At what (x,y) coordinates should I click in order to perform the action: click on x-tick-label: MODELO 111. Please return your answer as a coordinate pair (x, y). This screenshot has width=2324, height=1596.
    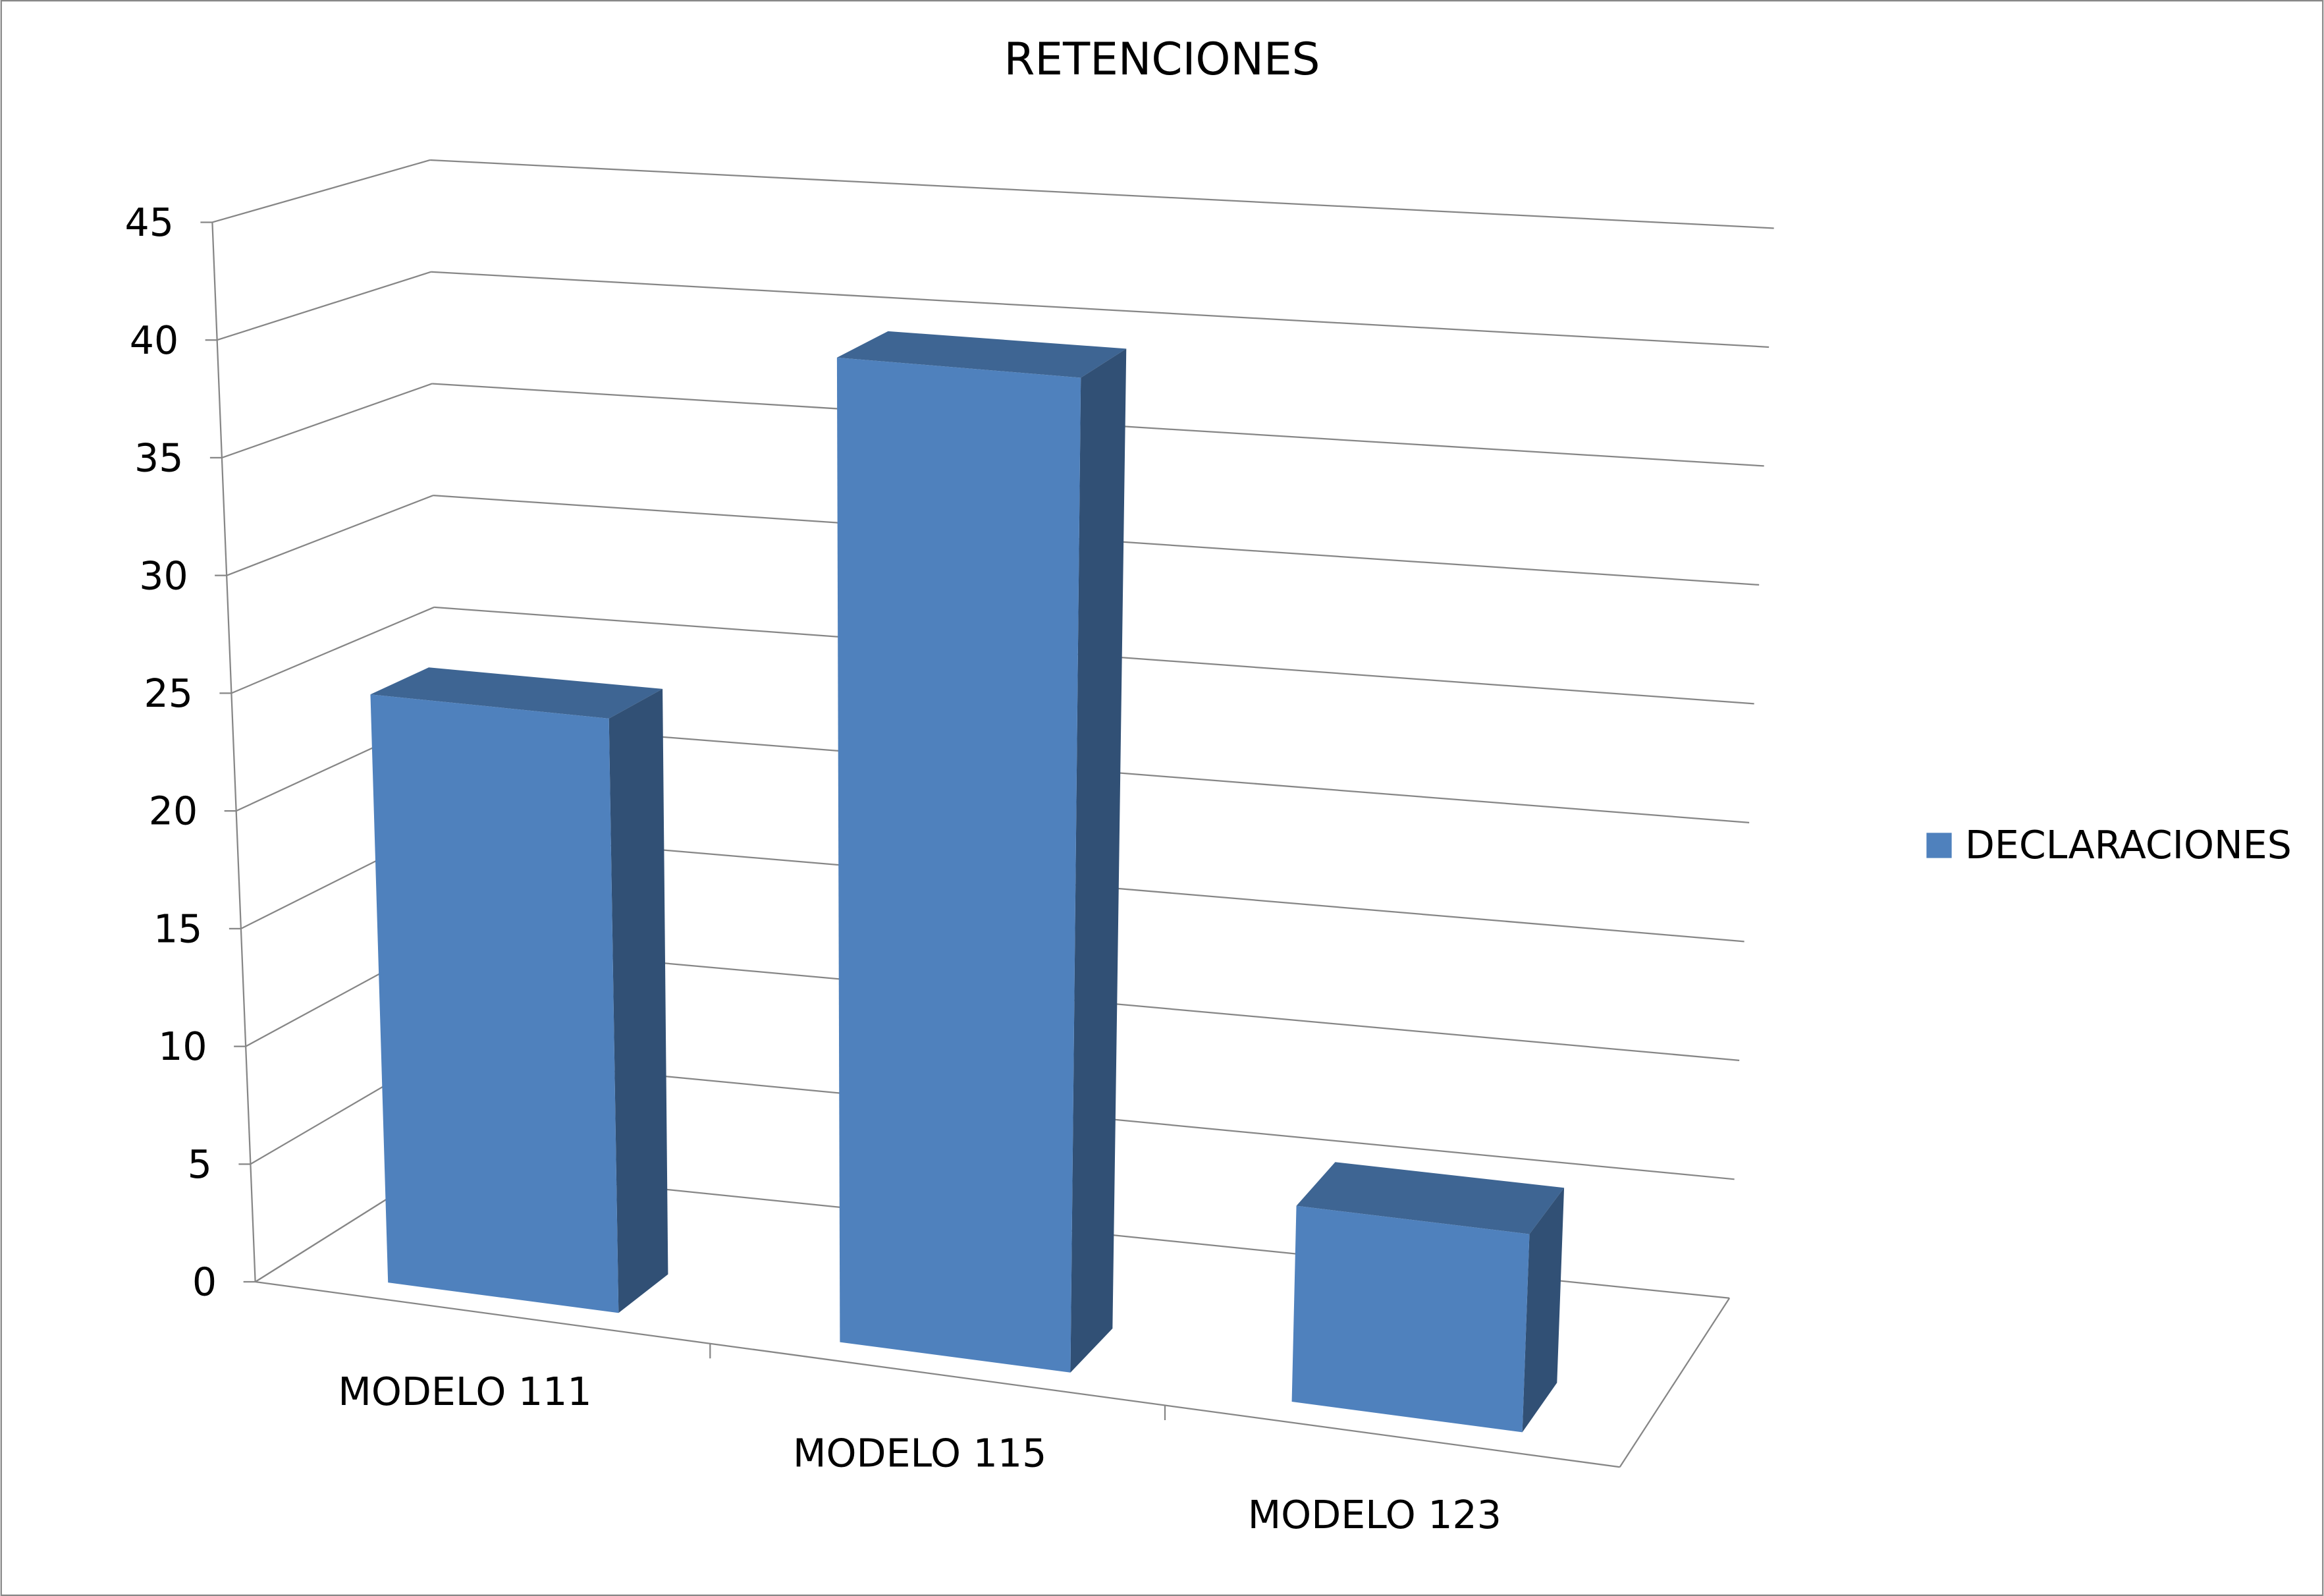
    Looking at the image, I should click on (464, 1391).